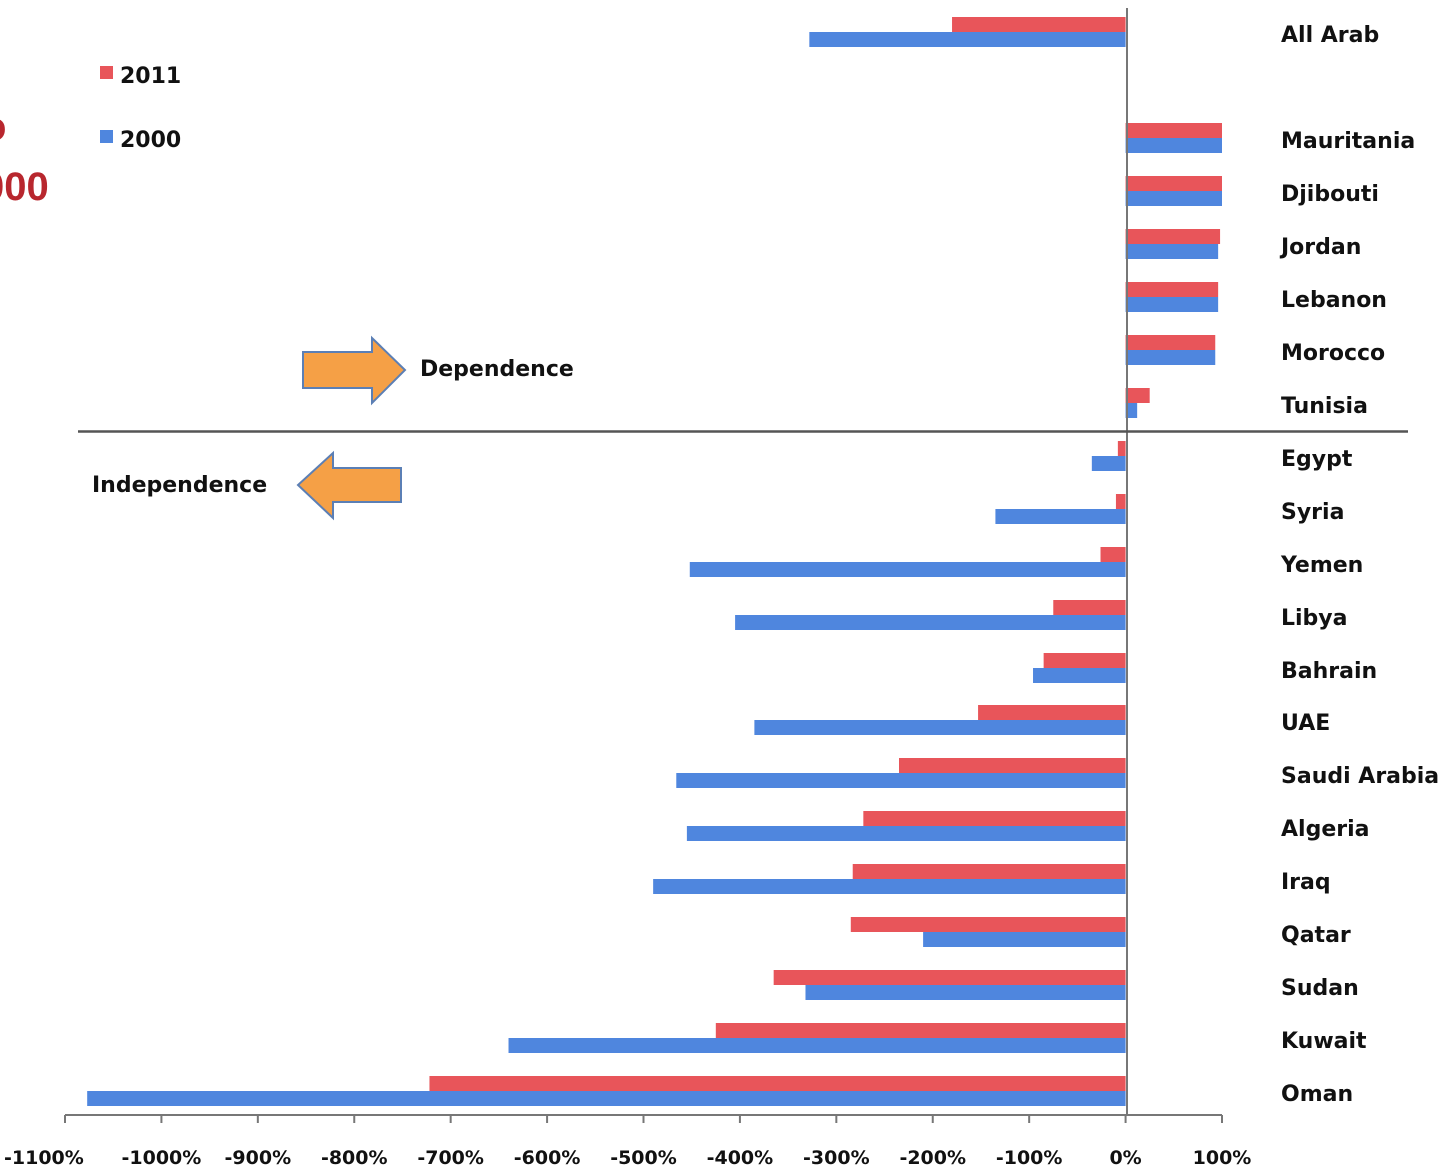  I want to click on category-label-lebanon: Lebanon, so click(1334, 300).